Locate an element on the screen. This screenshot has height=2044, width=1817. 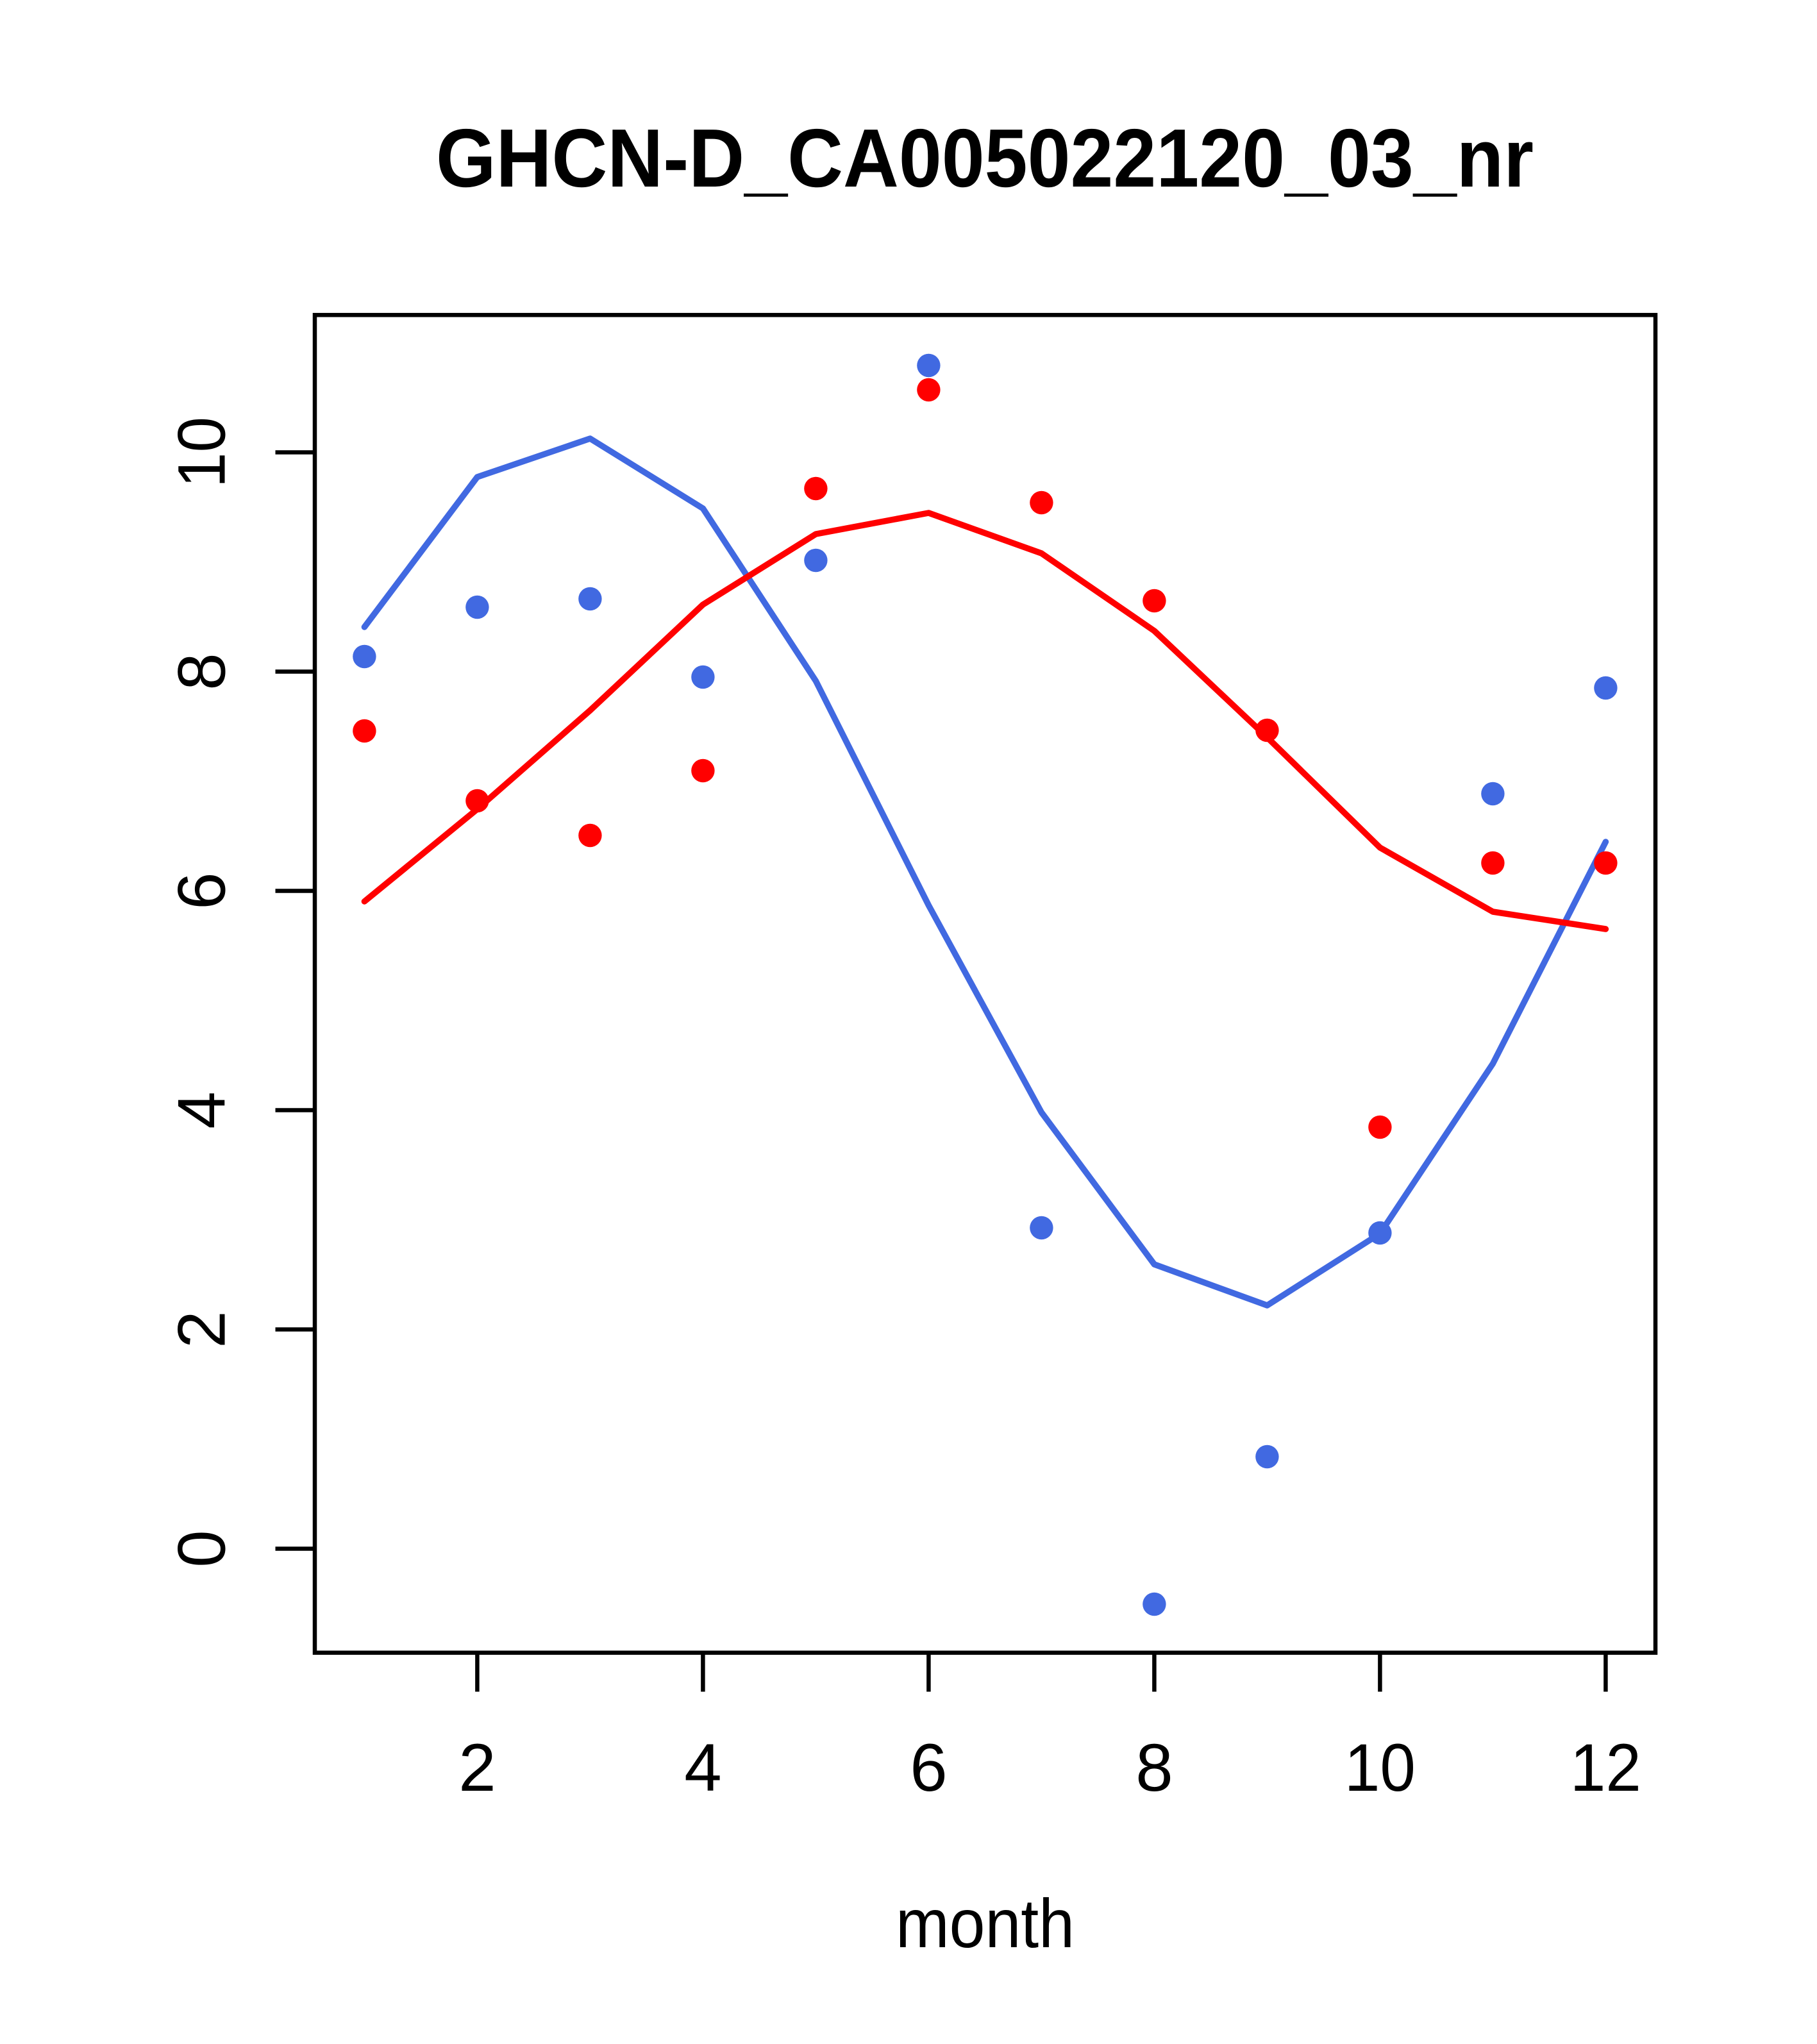
svg-text: GHCN-D_CA005022120_03_nr is located at coordinates (985, 158).